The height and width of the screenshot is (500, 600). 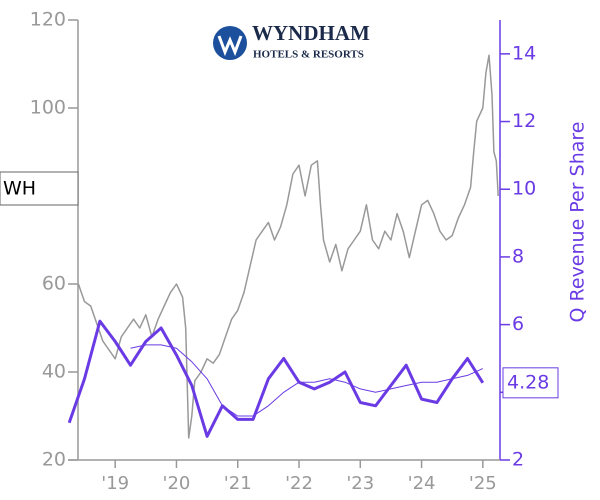 What do you see at coordinates (524, 189) in the screenshot?
I see `y2-tick-label: 10` at bounding box center [524, 189].